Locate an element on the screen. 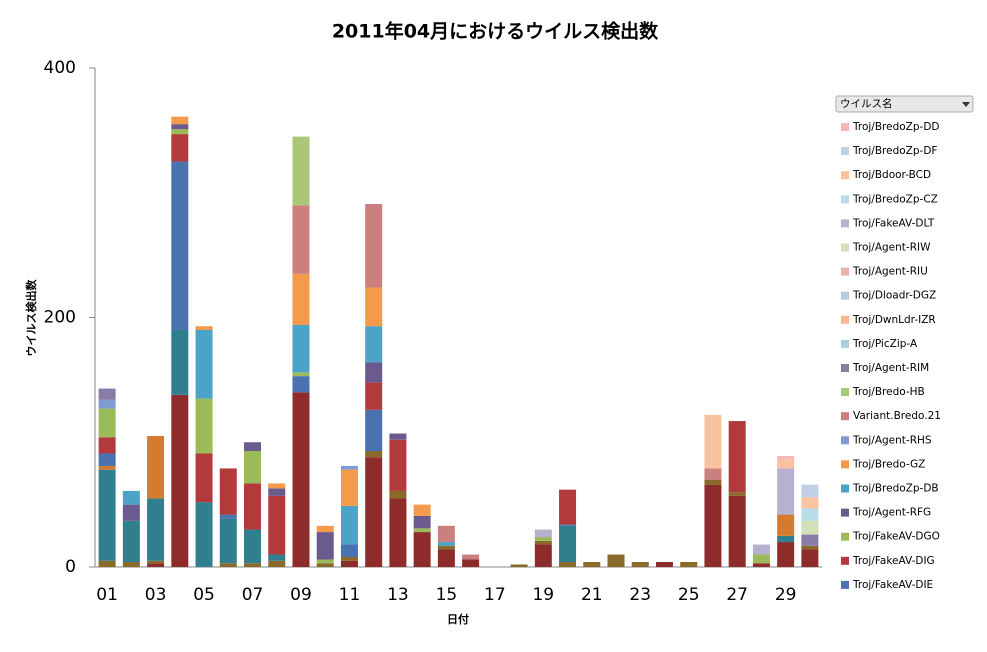 Image resolution: width=987 pixels, height=652 pixels. x-tick-label: 03 is located at coordinates (156, 595).